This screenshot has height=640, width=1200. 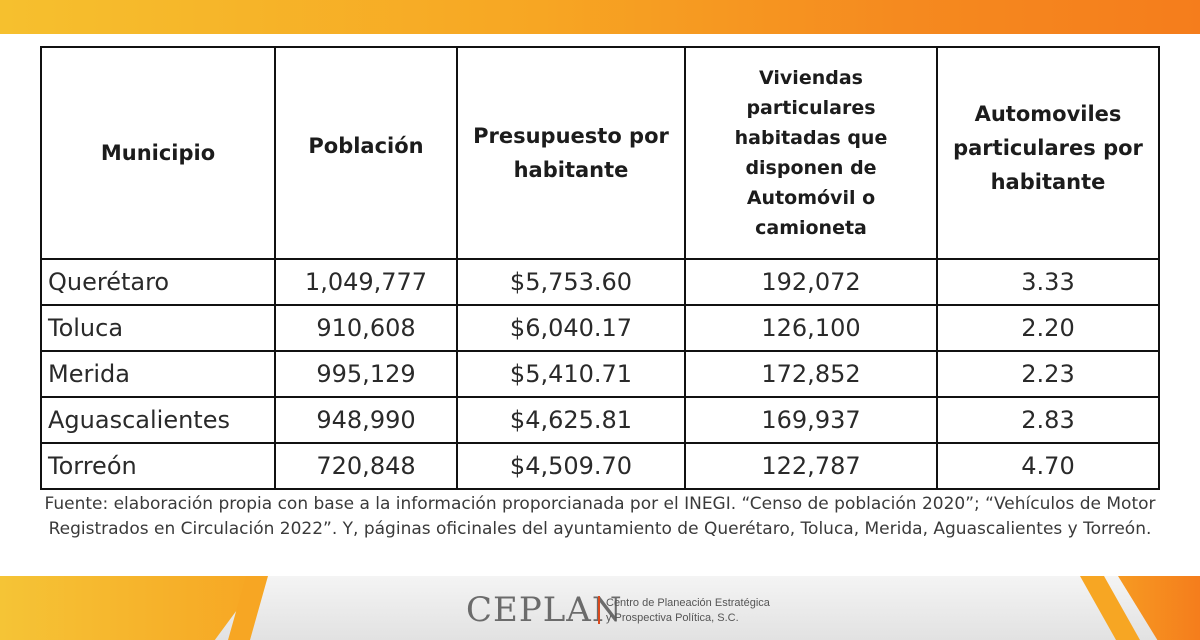 I want to click on table-cell: $6,040.17, so click(x=571, y=328).